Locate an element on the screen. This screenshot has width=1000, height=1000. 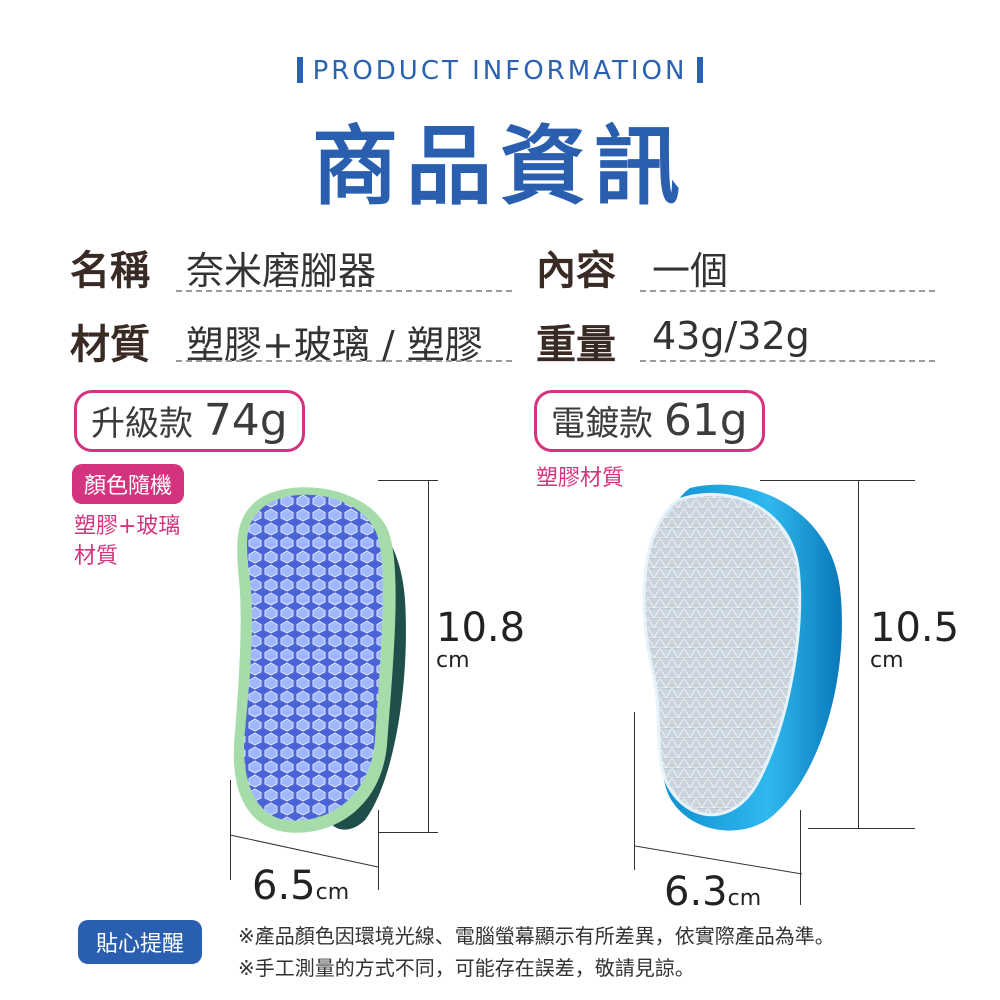
weight-label: 重量 is located at coordinates (576, 345).